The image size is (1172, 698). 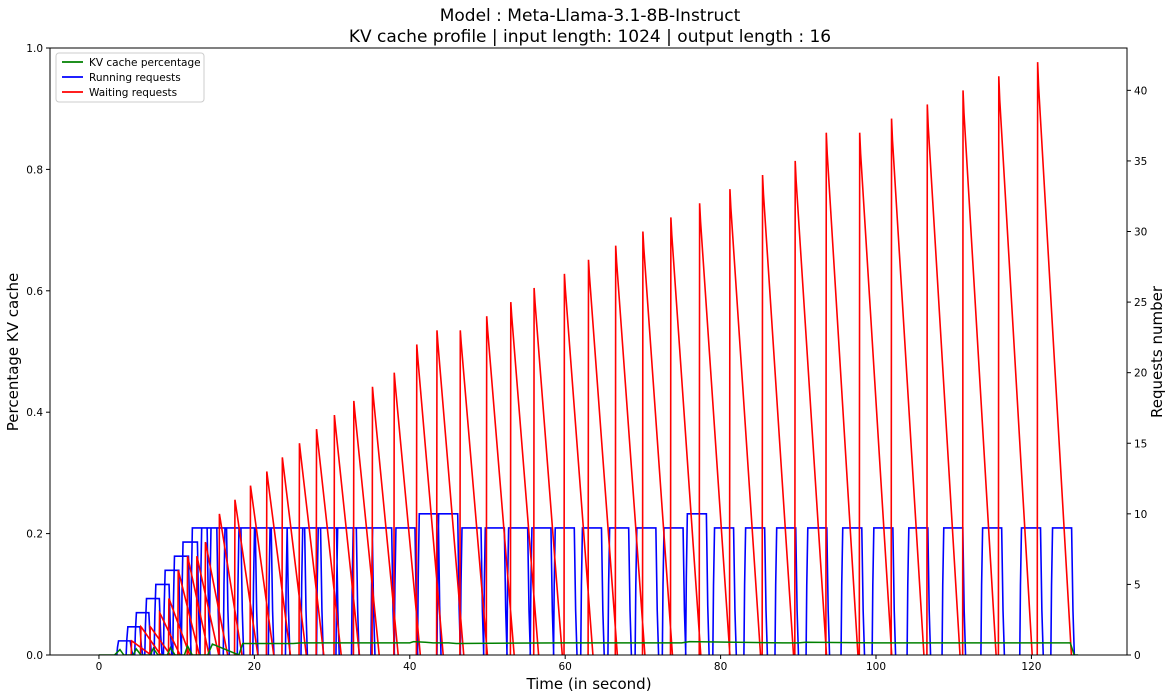 I want to click on y-left-tick-label: 0.4, so click(x=34, y=413).